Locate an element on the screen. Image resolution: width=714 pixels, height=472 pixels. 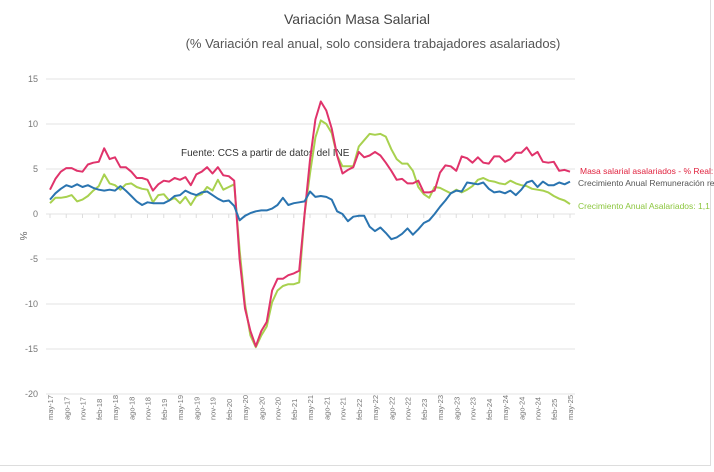
y-tick-label: 5 is located at coordinates (35, 169).